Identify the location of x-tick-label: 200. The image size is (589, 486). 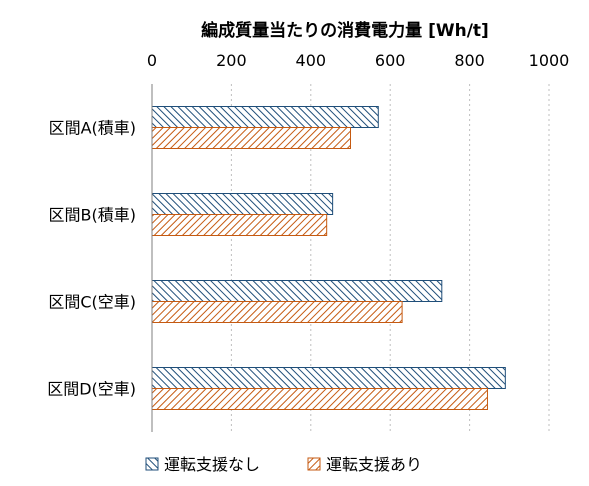
(231, 60).